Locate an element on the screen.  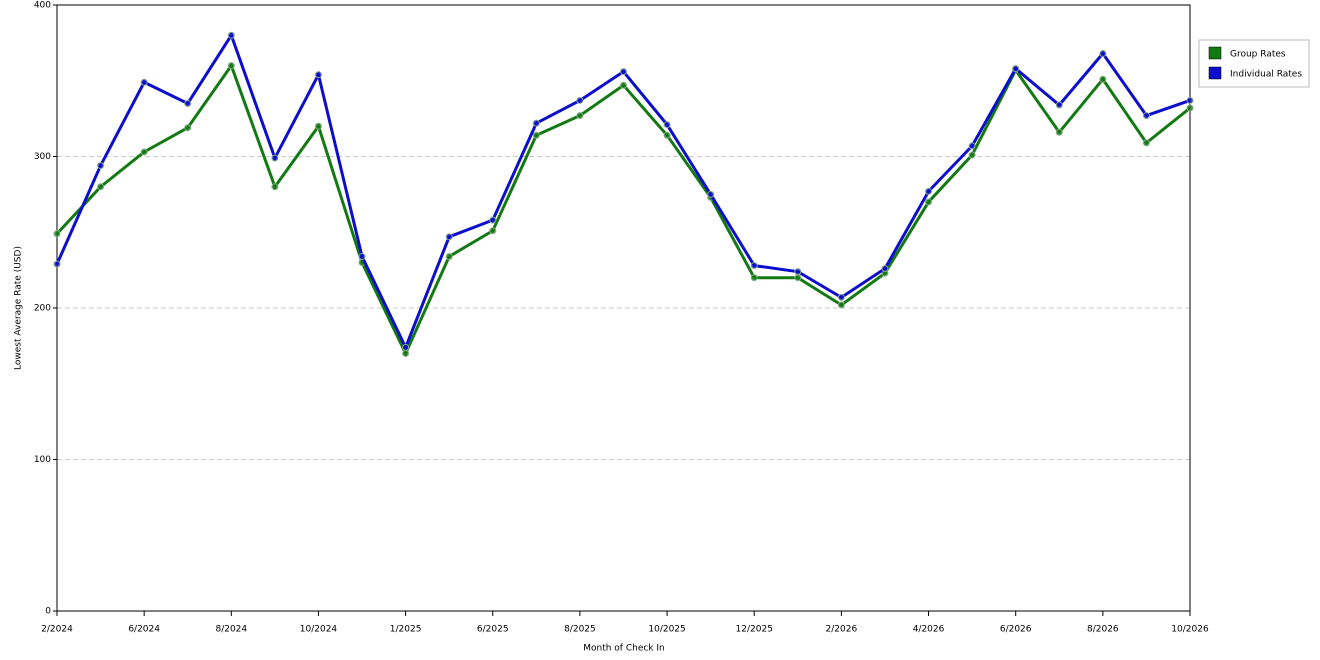
y-tick-label: 0 is located at coordinates (48, 612).